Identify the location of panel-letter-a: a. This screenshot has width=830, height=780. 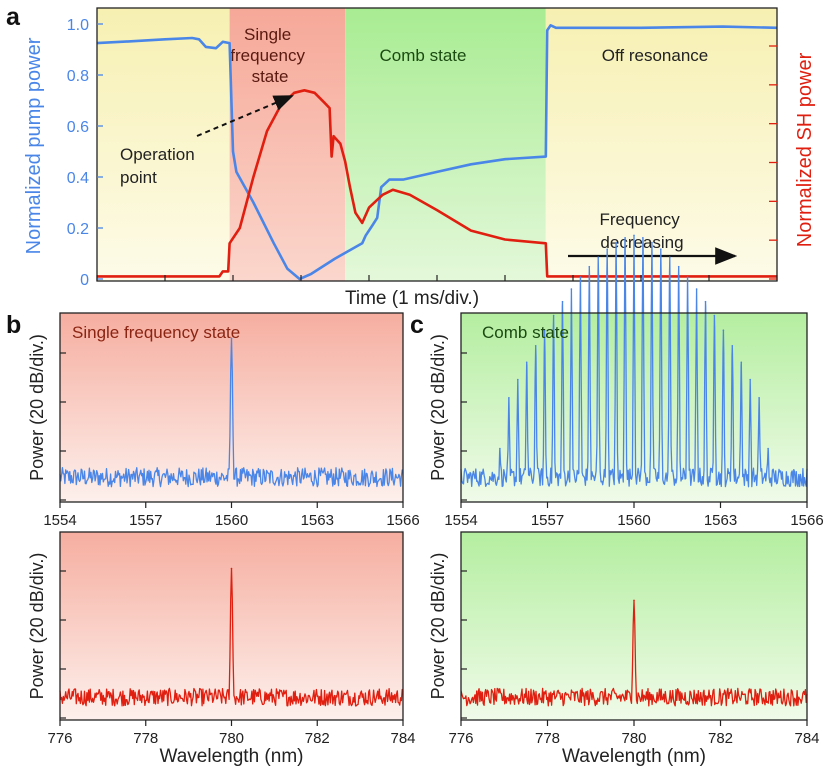
(13, 17).